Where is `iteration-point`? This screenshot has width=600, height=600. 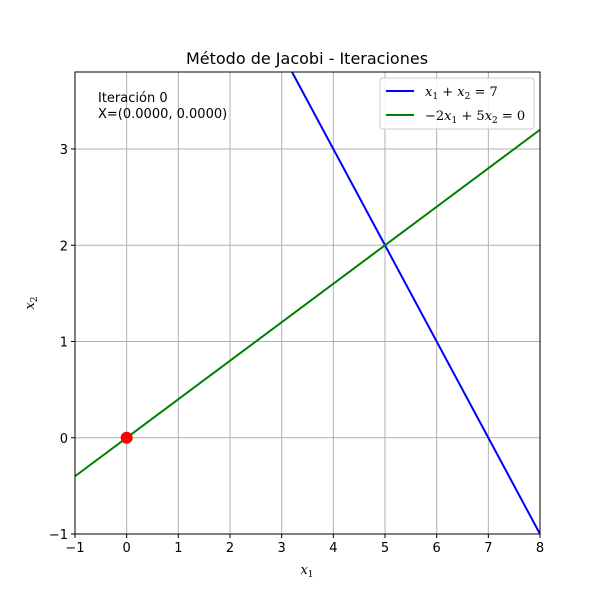 iteration-point is located at coordinates (126, 437).